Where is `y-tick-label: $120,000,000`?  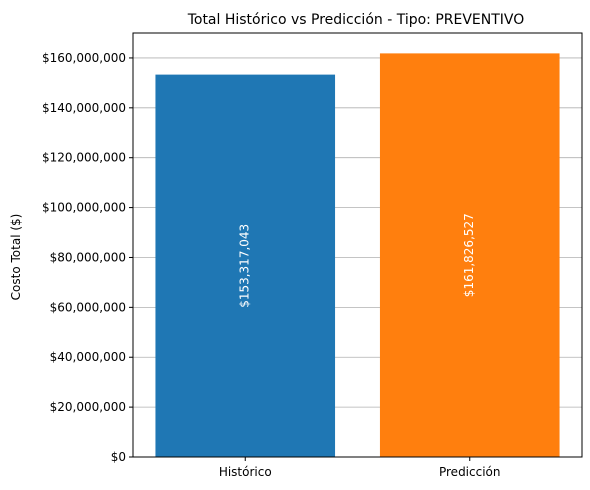 y-tick-label: $120,000,000 is located at coordinates (84, 158).